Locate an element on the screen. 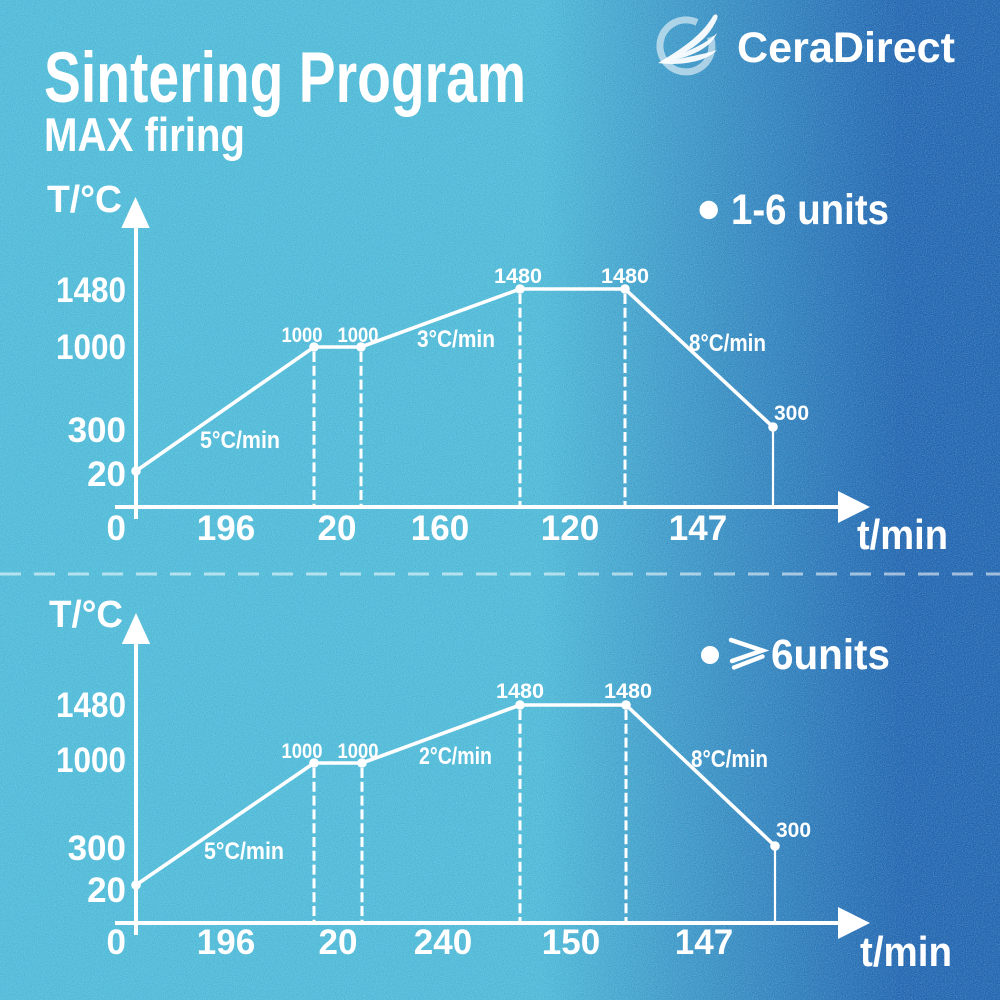 The width and height of the screenshot is (1000, 1005). svg-text: 150 is located at coordinates (571, 942).